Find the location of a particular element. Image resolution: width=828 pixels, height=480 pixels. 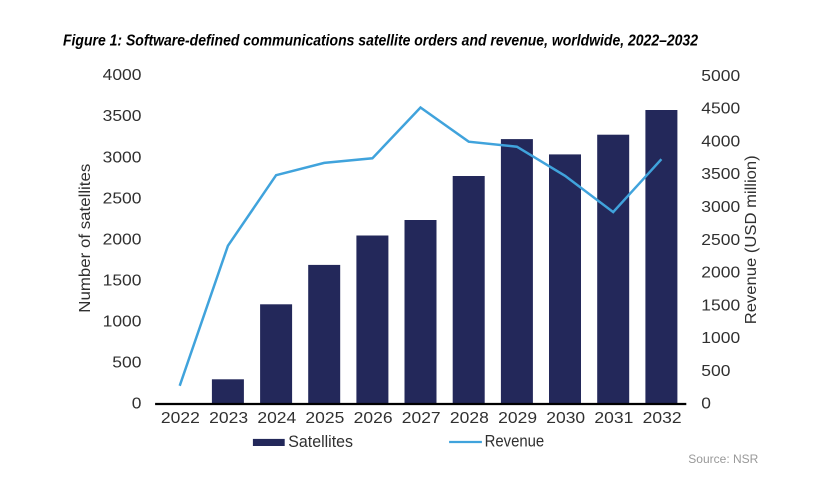

svg-text: 4500 is located at coordinates (720, 109).